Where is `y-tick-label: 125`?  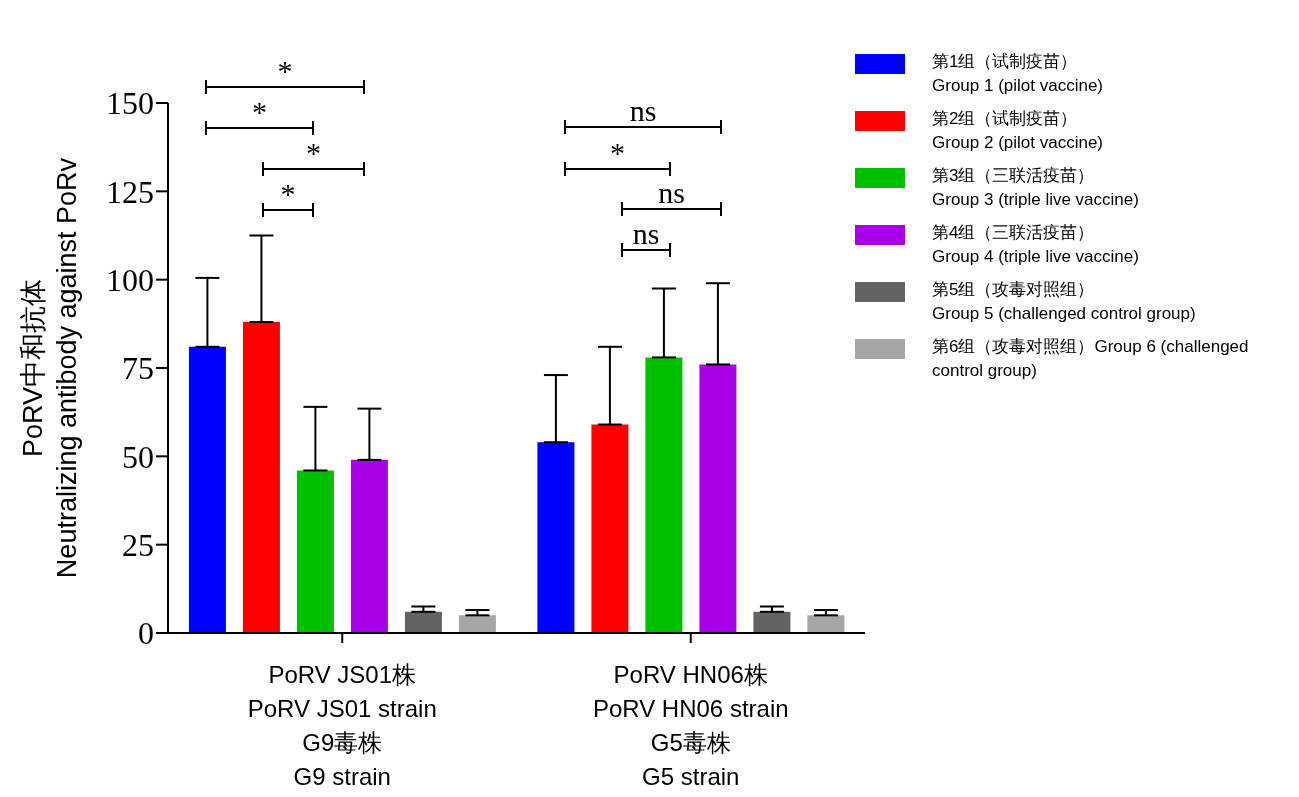
y-tick-label: 125 is located at coordinates (130, 191).